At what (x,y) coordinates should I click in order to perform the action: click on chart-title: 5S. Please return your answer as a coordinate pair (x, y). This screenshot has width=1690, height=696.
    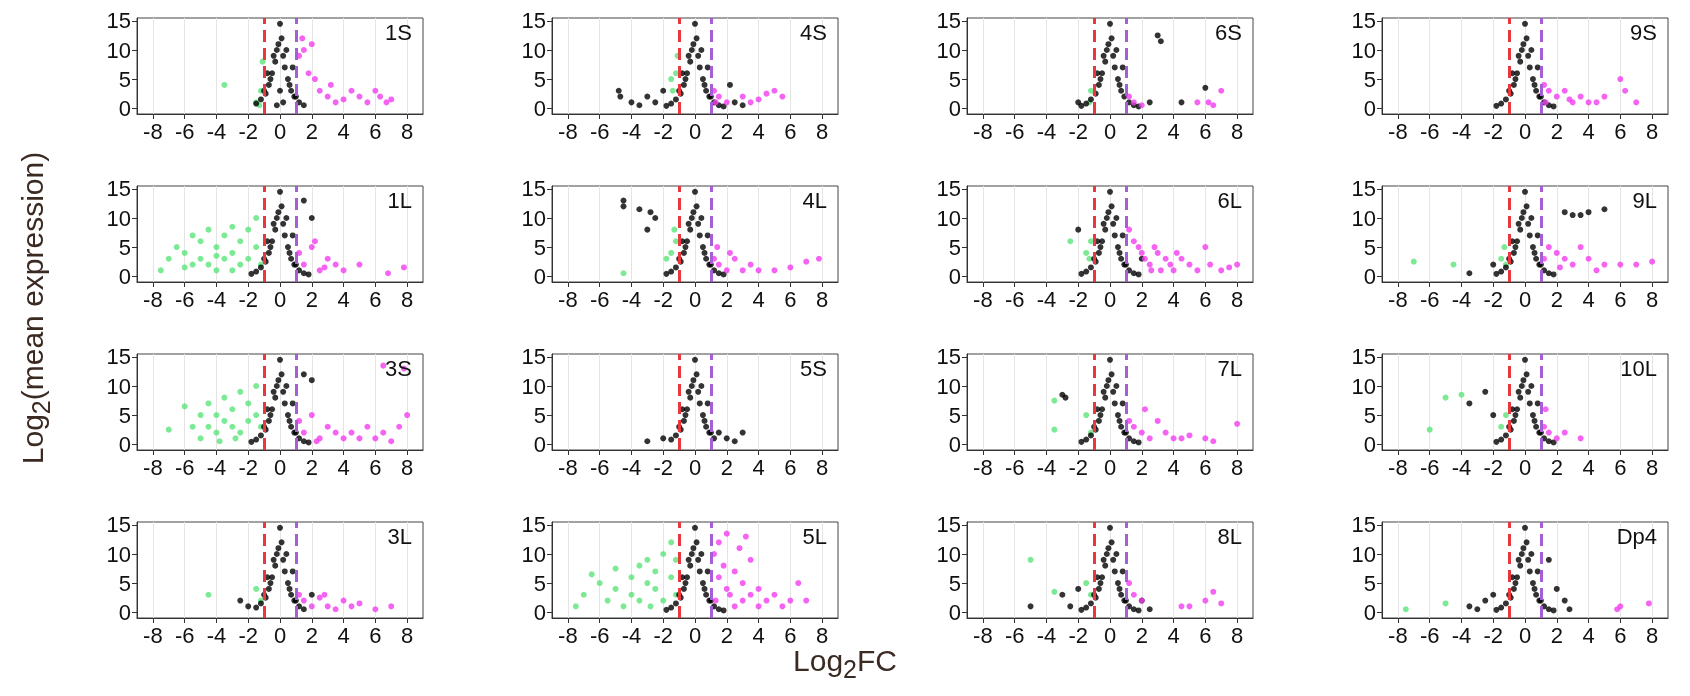
    Looking at the image, I should click on (814, 368).